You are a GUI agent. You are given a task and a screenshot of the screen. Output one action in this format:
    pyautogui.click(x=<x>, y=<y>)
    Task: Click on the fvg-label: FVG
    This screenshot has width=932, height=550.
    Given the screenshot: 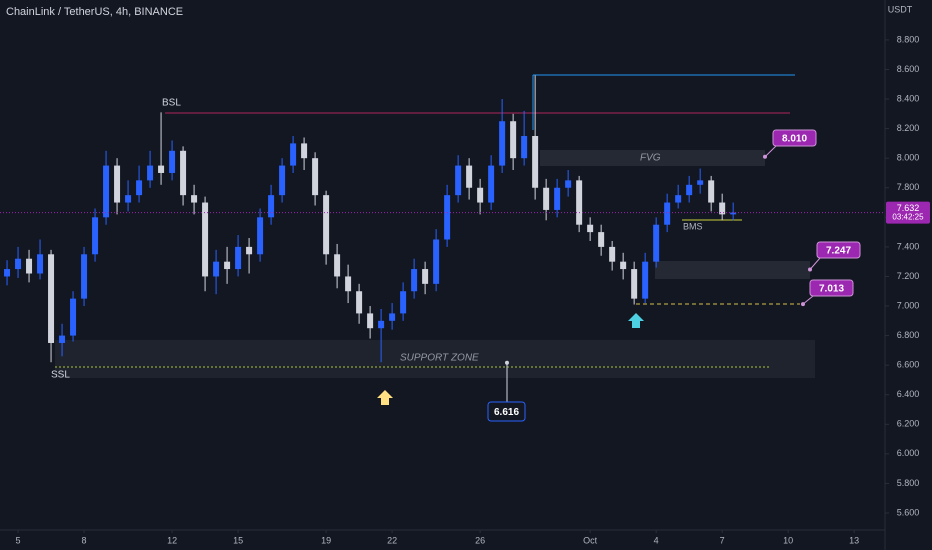 What is the action you would take?
    pyautogui.click(x=650, y=158)
    